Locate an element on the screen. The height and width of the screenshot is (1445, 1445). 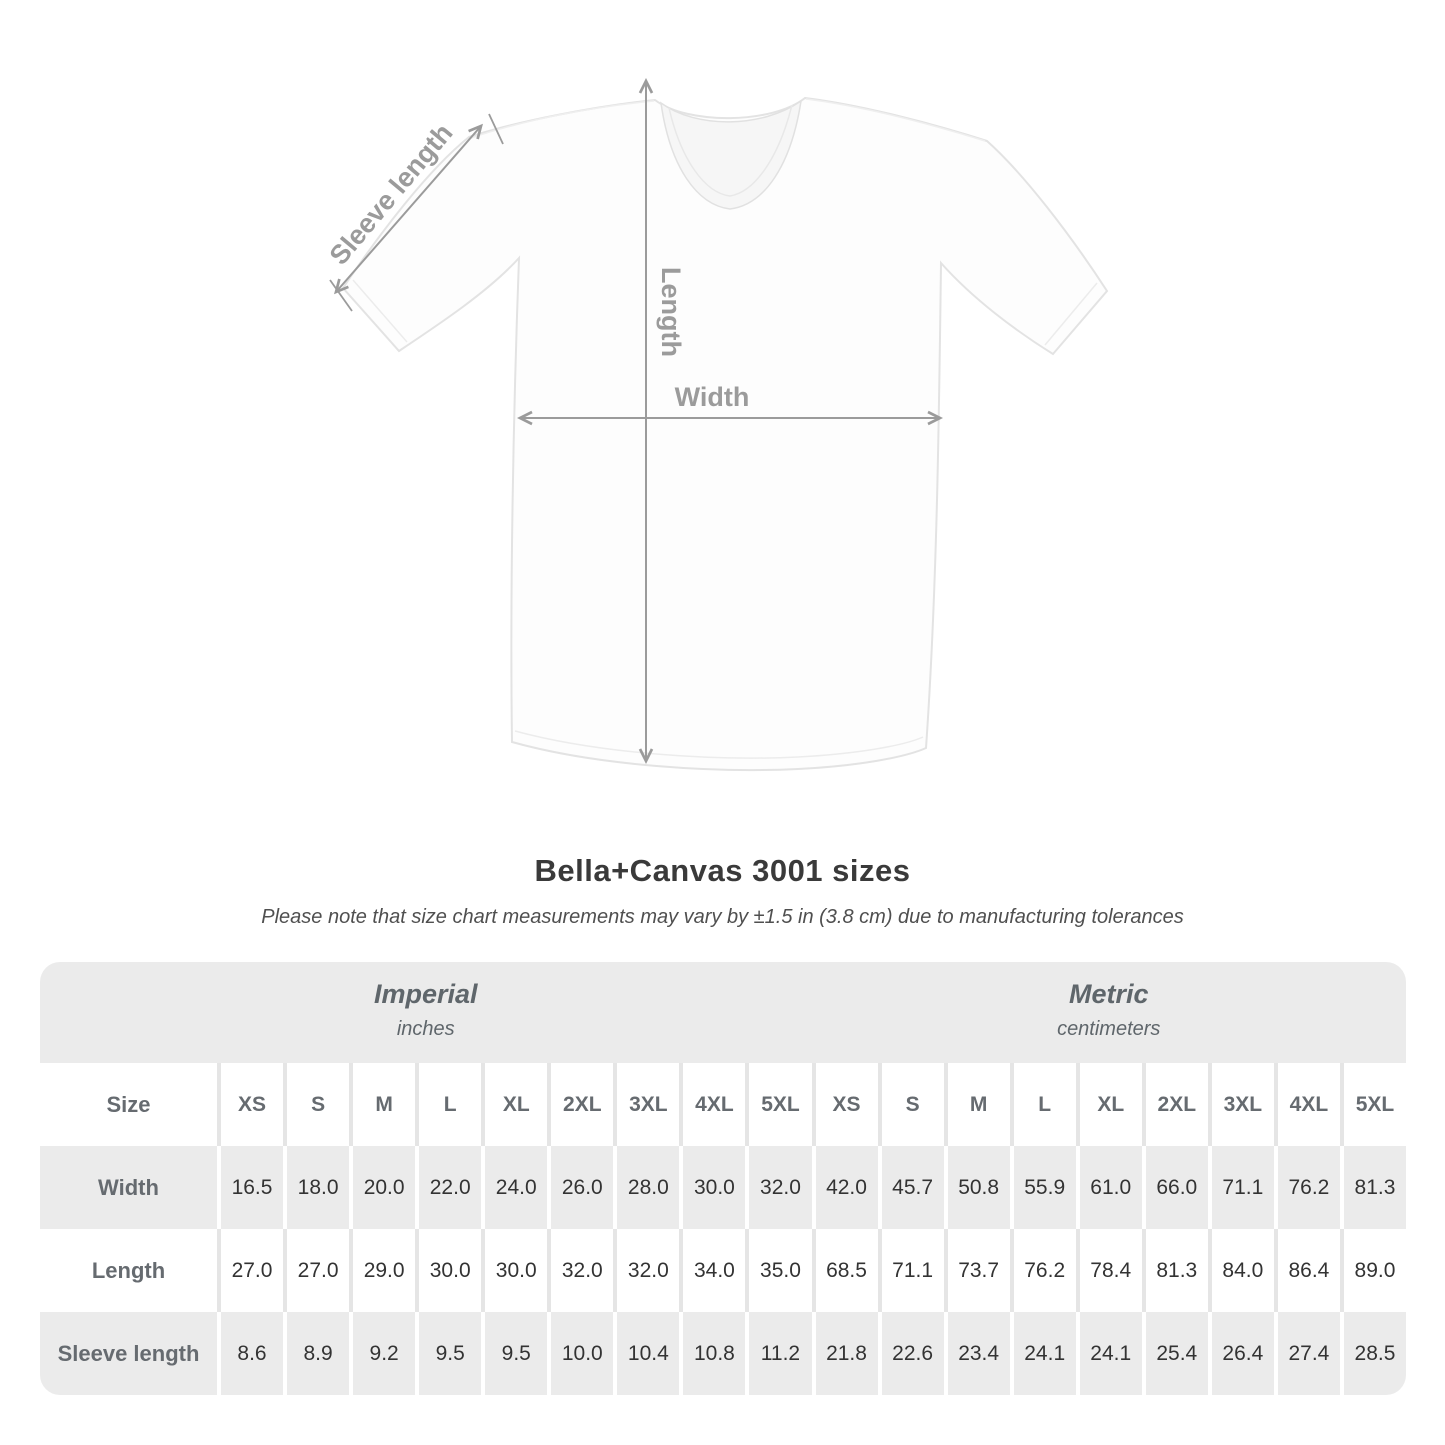
sleeve-arrow-tick-bottom is located at coordinates (341, 295).